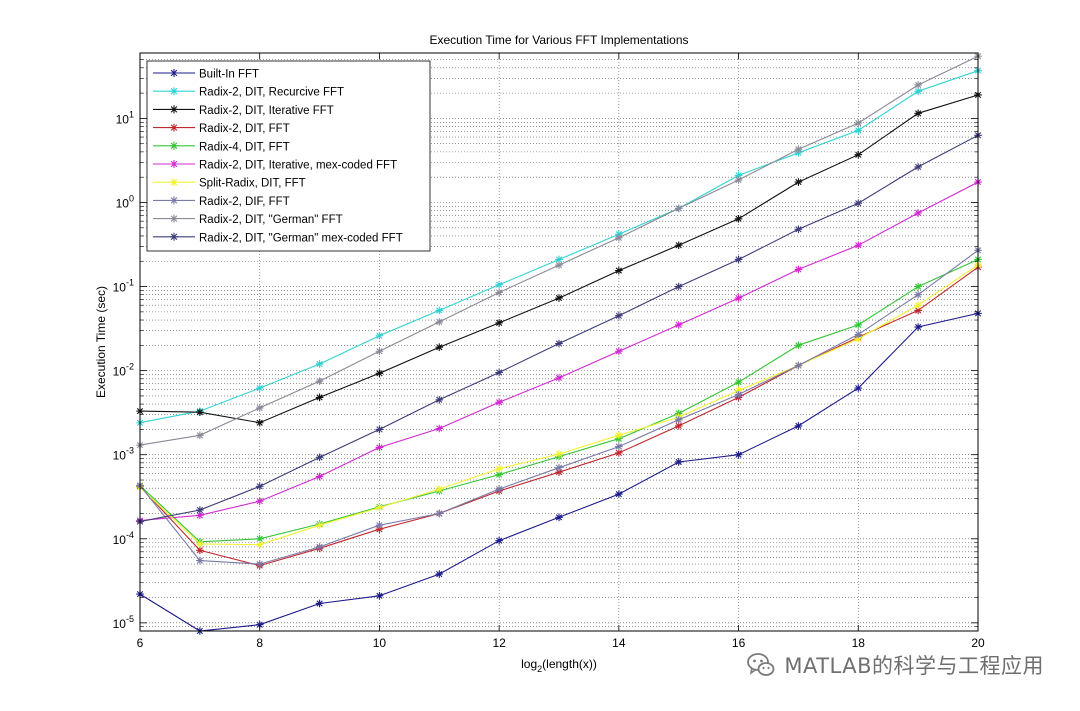 The image size is (1080, 711). I want to click on legend-entry: Radix-2, DIT, FFT, so click(221, 129).